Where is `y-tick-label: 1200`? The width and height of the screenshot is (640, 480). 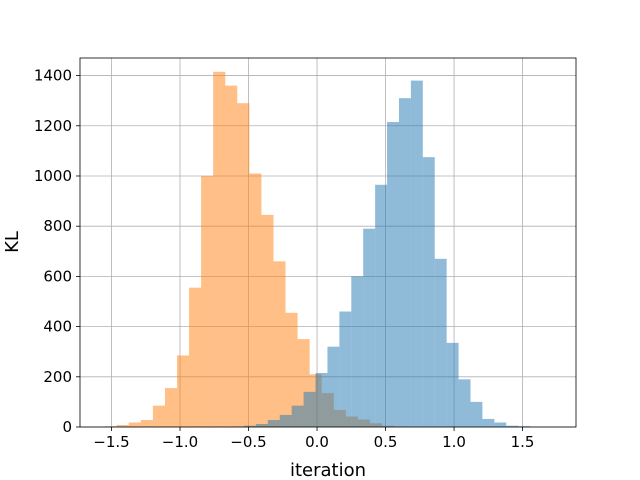
y-tick-label: 1200 is located at coordinates (53, 126).